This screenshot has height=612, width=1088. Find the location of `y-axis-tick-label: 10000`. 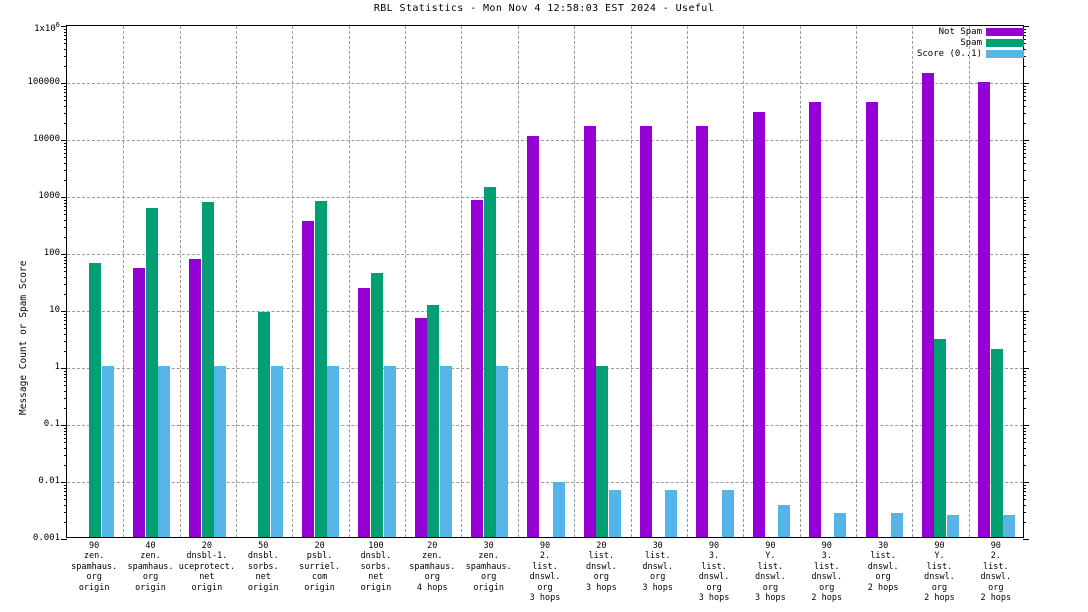

y-axis-tick-label: 10000 is located at coordinates (46, 139).